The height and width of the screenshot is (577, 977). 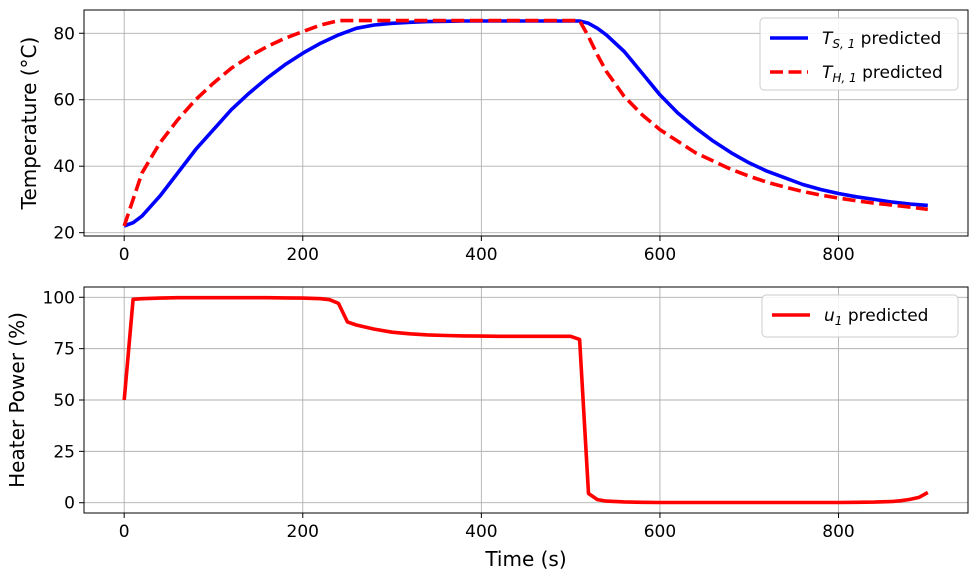 What do you see at coordinates (882, 74) in the screenshot?
I see `legend-label: TH, 1 predicted` at bounding box center [882, 74].